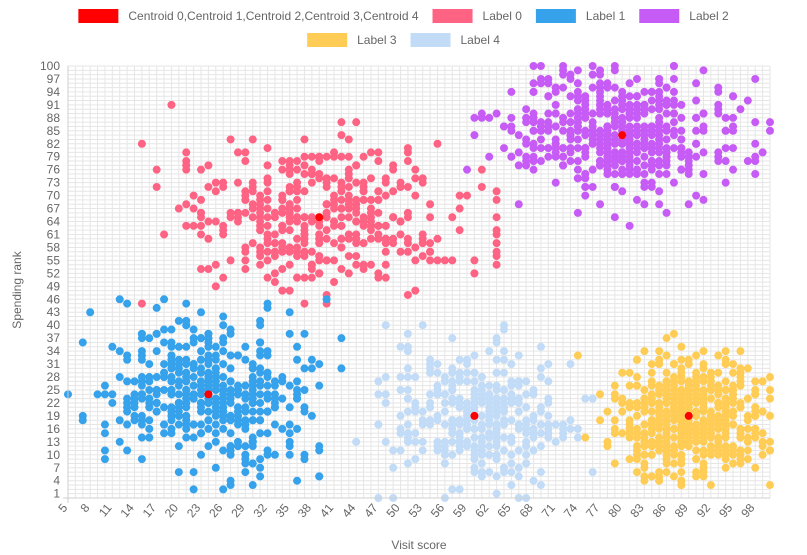 The width and height of the screenshot is (807, 555). Describe the element at coordinates (54, 286) in the screenshot. I see `y-tick-label: 49` at that location.